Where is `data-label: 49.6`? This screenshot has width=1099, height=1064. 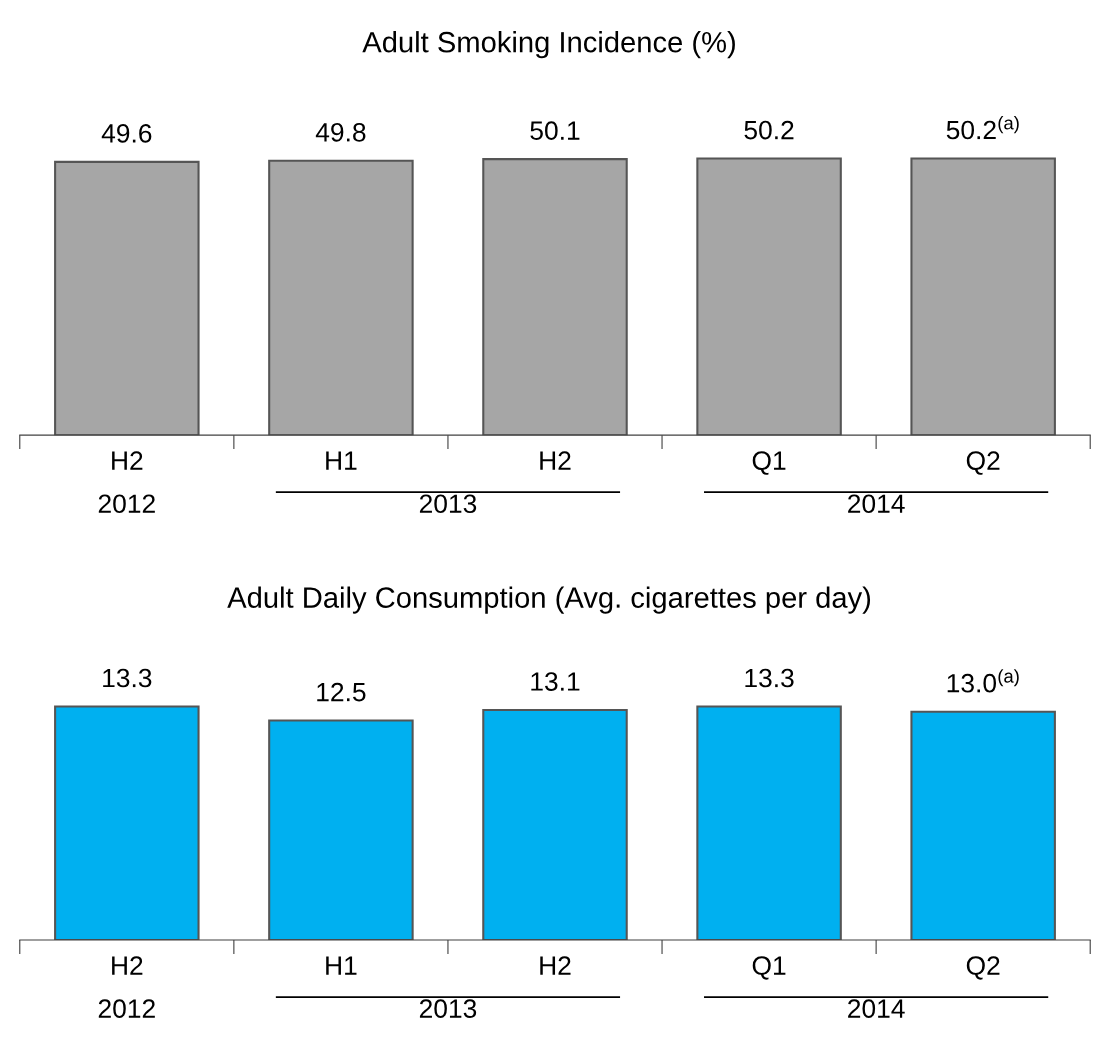 data-label: 49.6 is located at coordinates (126, 133).